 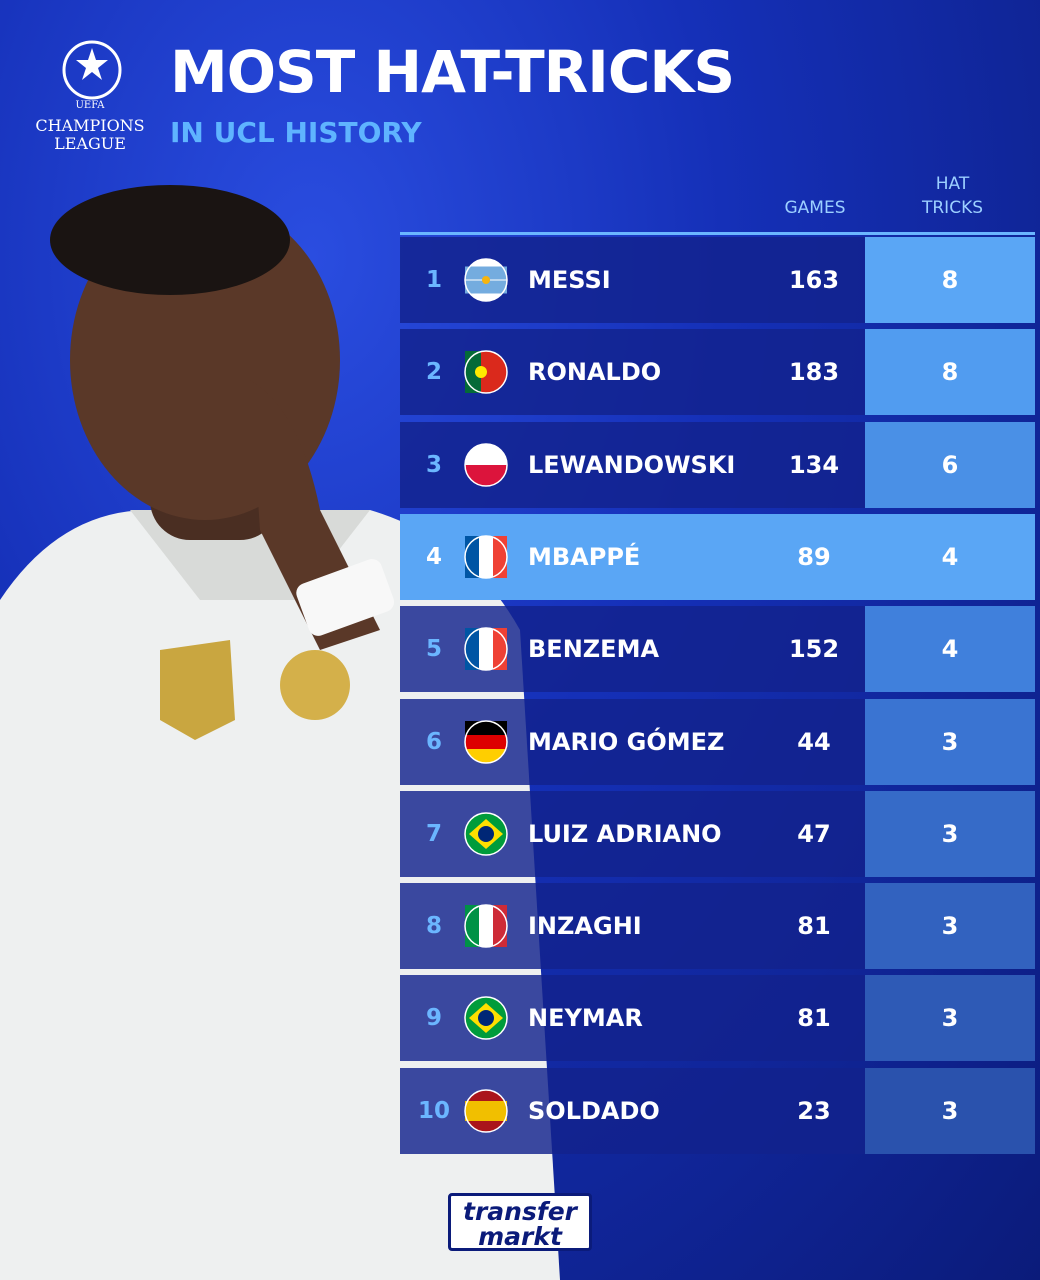 I want to click on name: SOLDADO, so click(x=594, y=1110).